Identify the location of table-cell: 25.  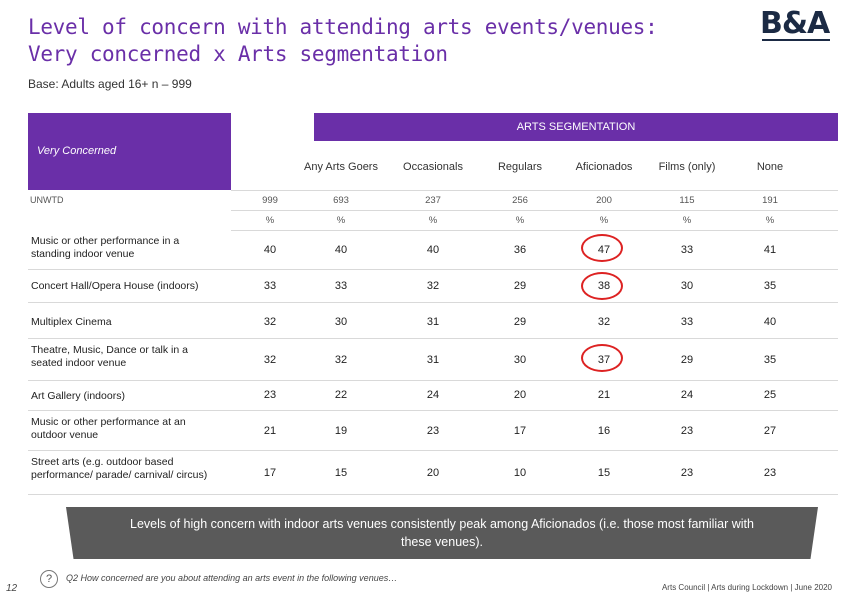
(770, 395).